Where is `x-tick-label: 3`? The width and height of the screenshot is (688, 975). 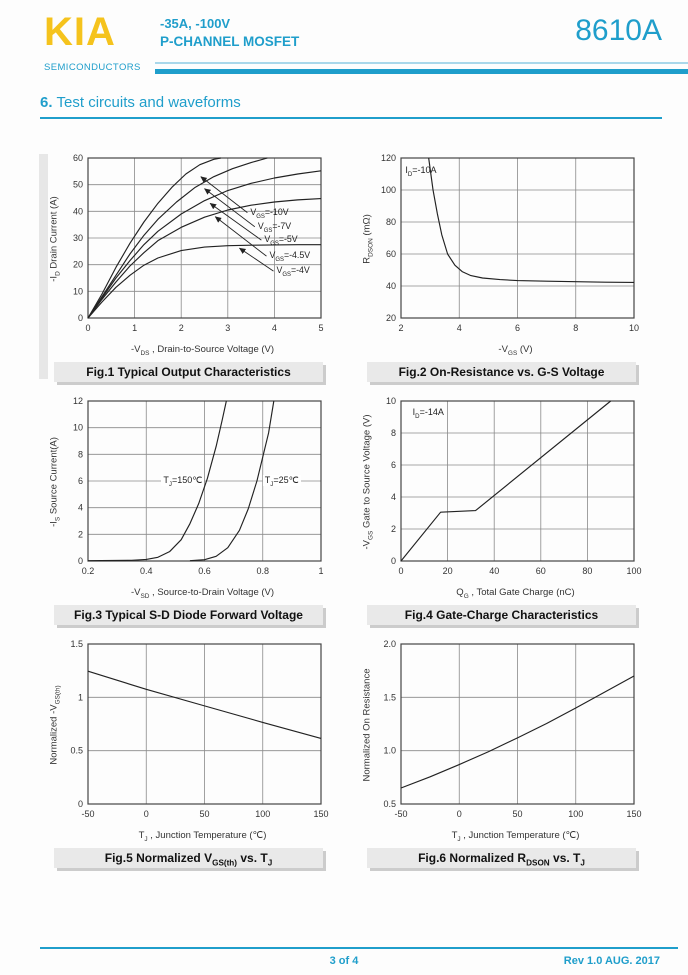 x-tick-label: 3 is located at coordinates (227, 328).